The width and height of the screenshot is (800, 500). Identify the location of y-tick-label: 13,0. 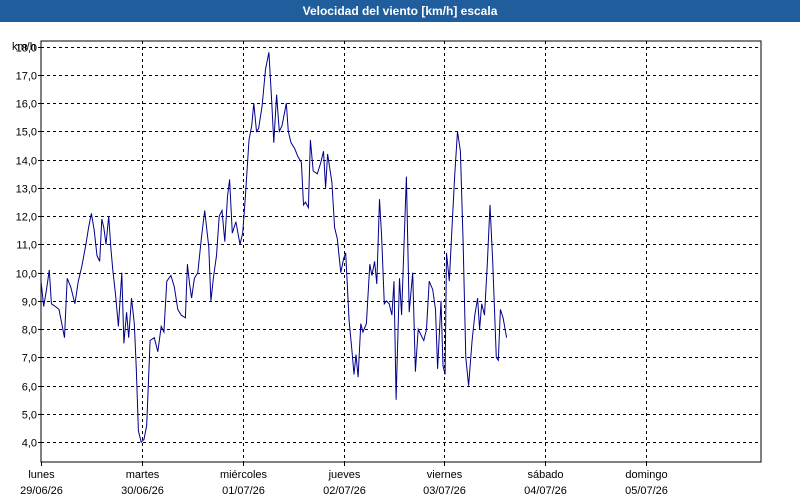
(26, 190).